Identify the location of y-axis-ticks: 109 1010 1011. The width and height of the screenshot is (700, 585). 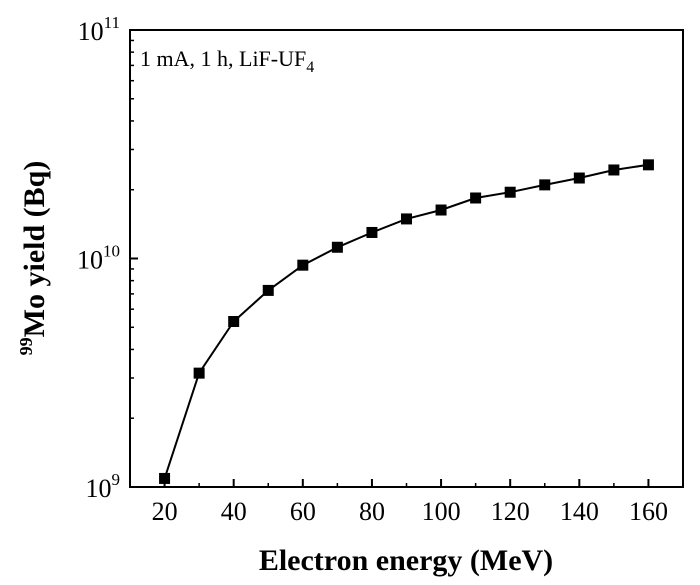
(107, 258).